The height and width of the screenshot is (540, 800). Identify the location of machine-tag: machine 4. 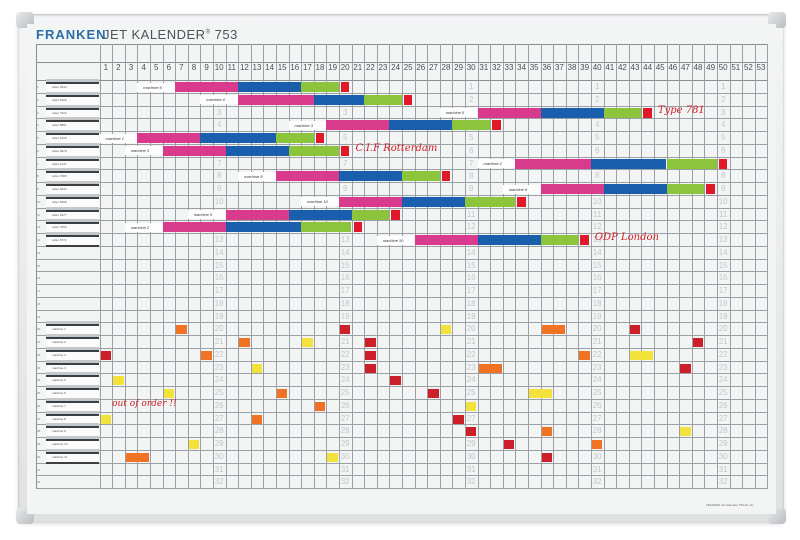
(219, 100).